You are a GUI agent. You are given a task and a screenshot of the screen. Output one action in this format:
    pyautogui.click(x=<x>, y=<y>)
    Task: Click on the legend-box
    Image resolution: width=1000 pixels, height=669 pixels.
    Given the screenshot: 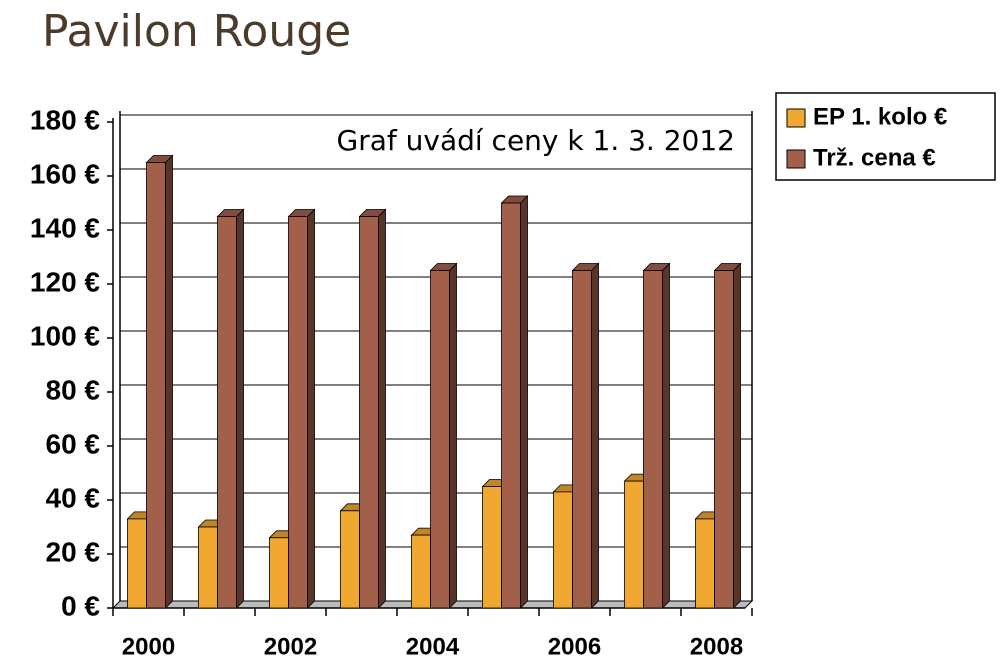 What is the action you would take?
    pyautogui.click(x=885, y=136)
    